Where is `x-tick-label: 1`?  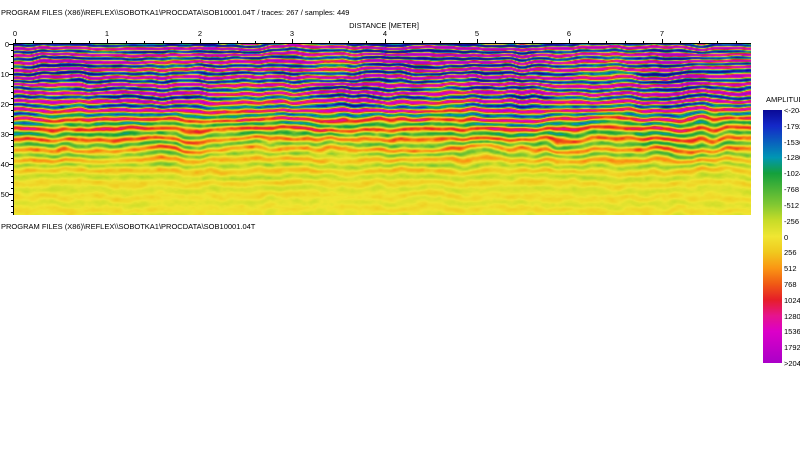 x-tick-label: 1 is located at coordinates (107, 33).